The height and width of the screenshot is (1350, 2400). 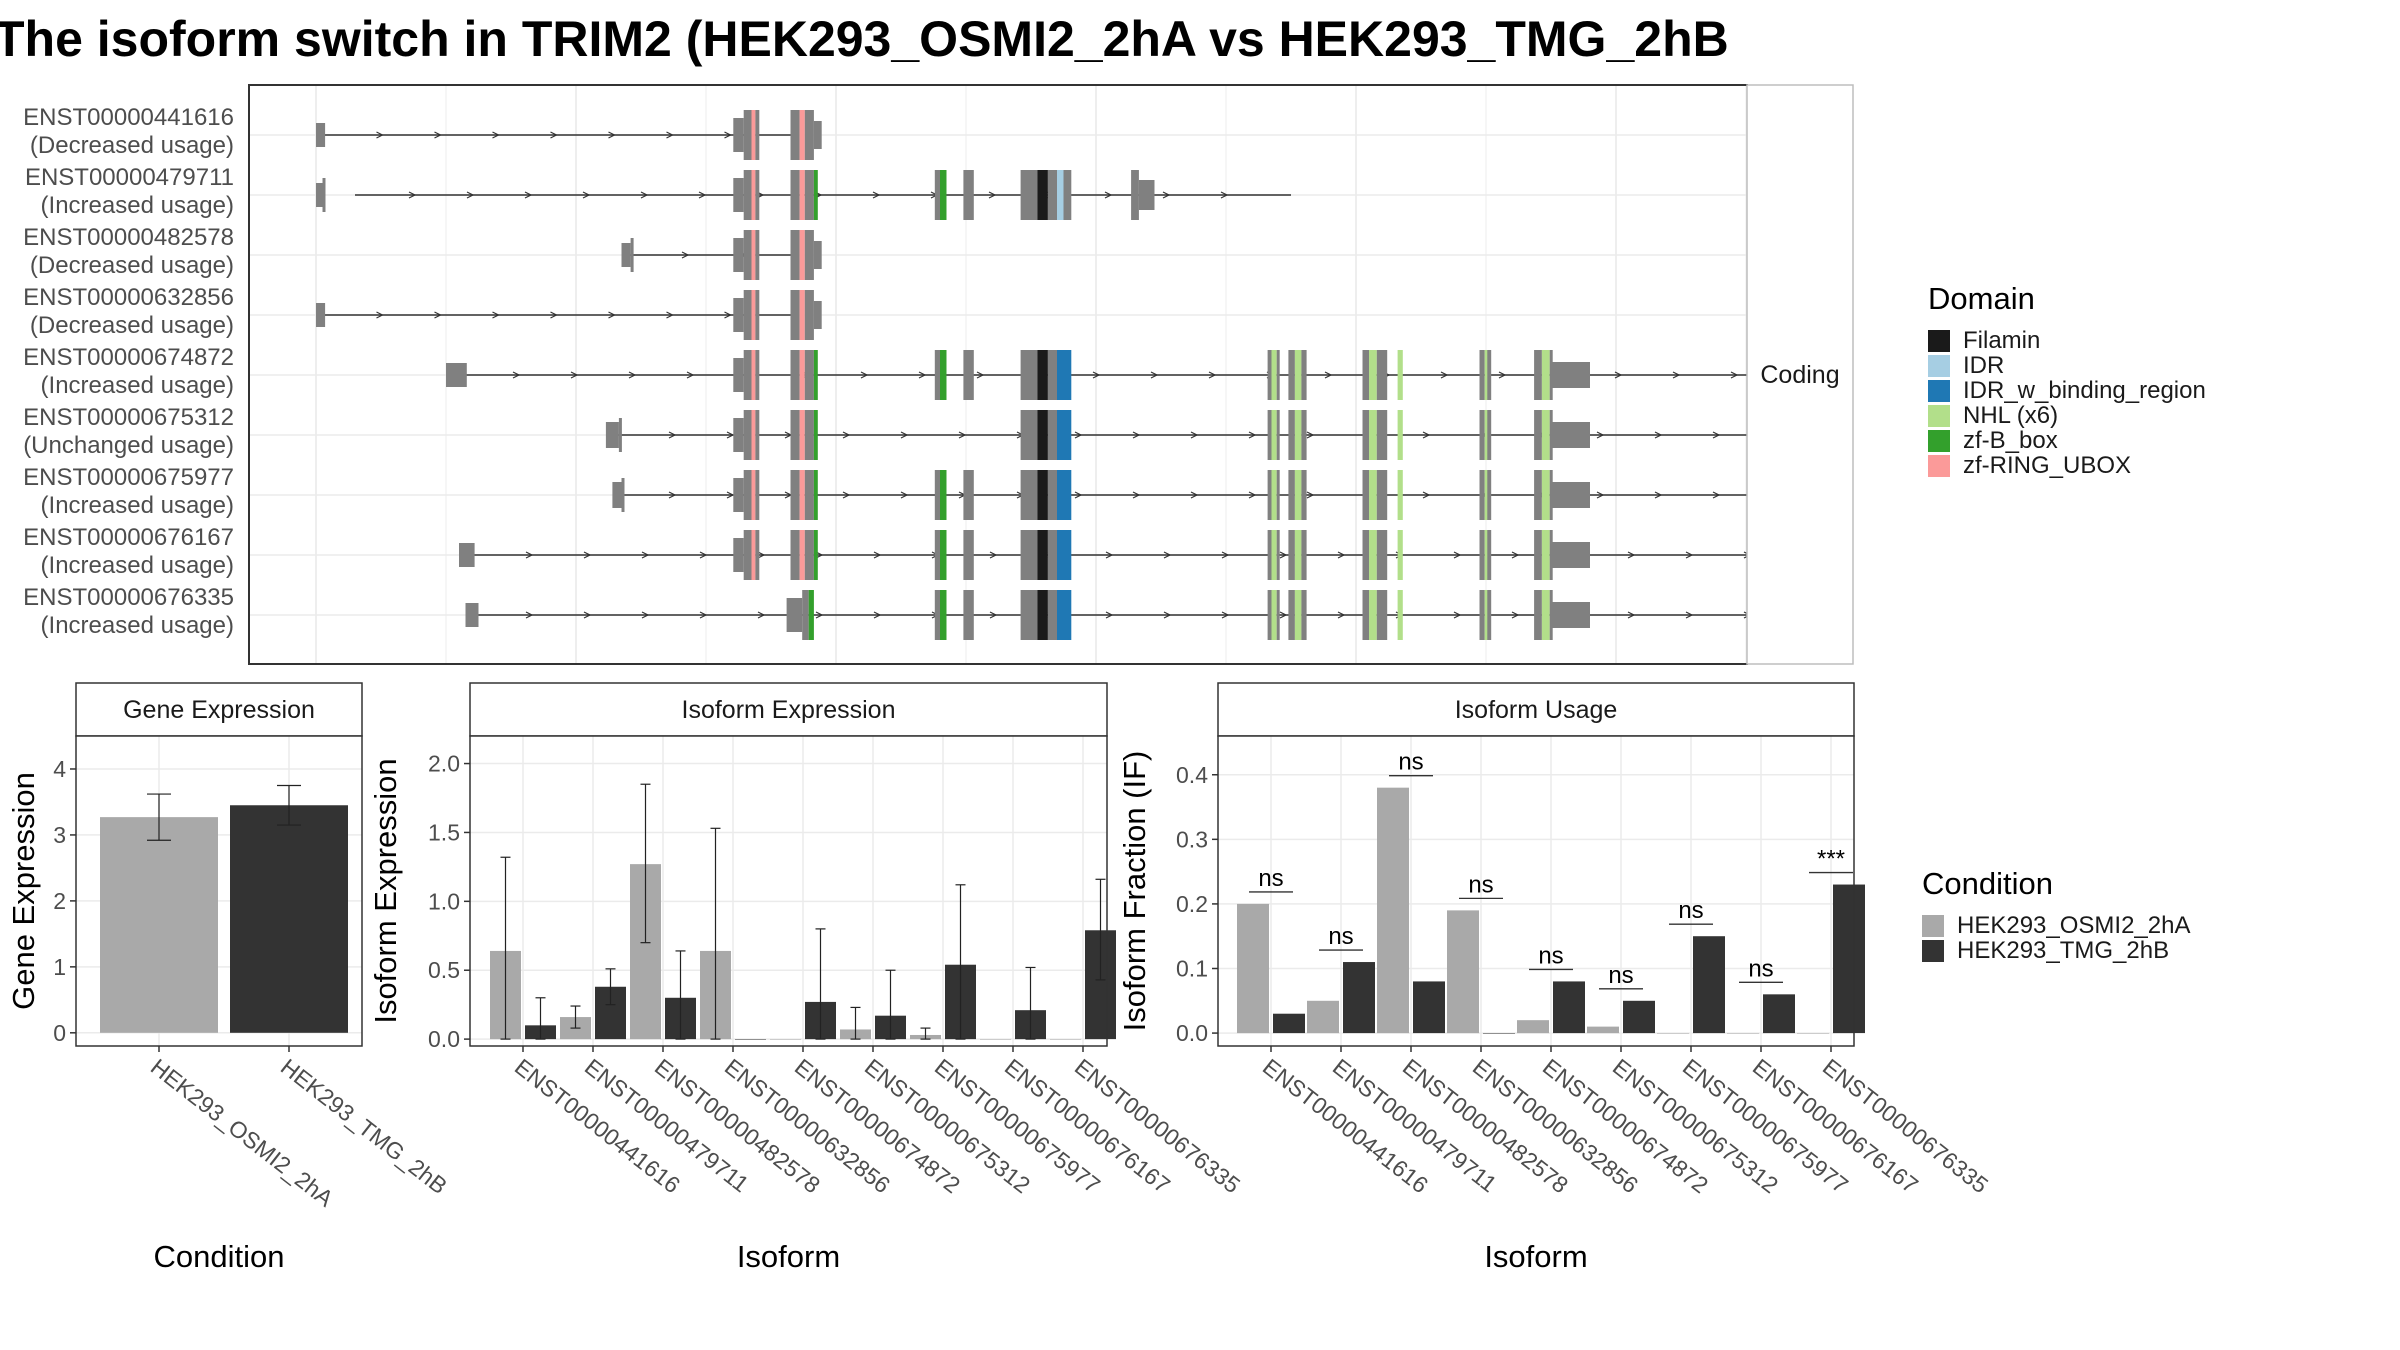 I want to click on condition-legend-label: HEK293_TMG_2hB, so click(x=2063, y=950).